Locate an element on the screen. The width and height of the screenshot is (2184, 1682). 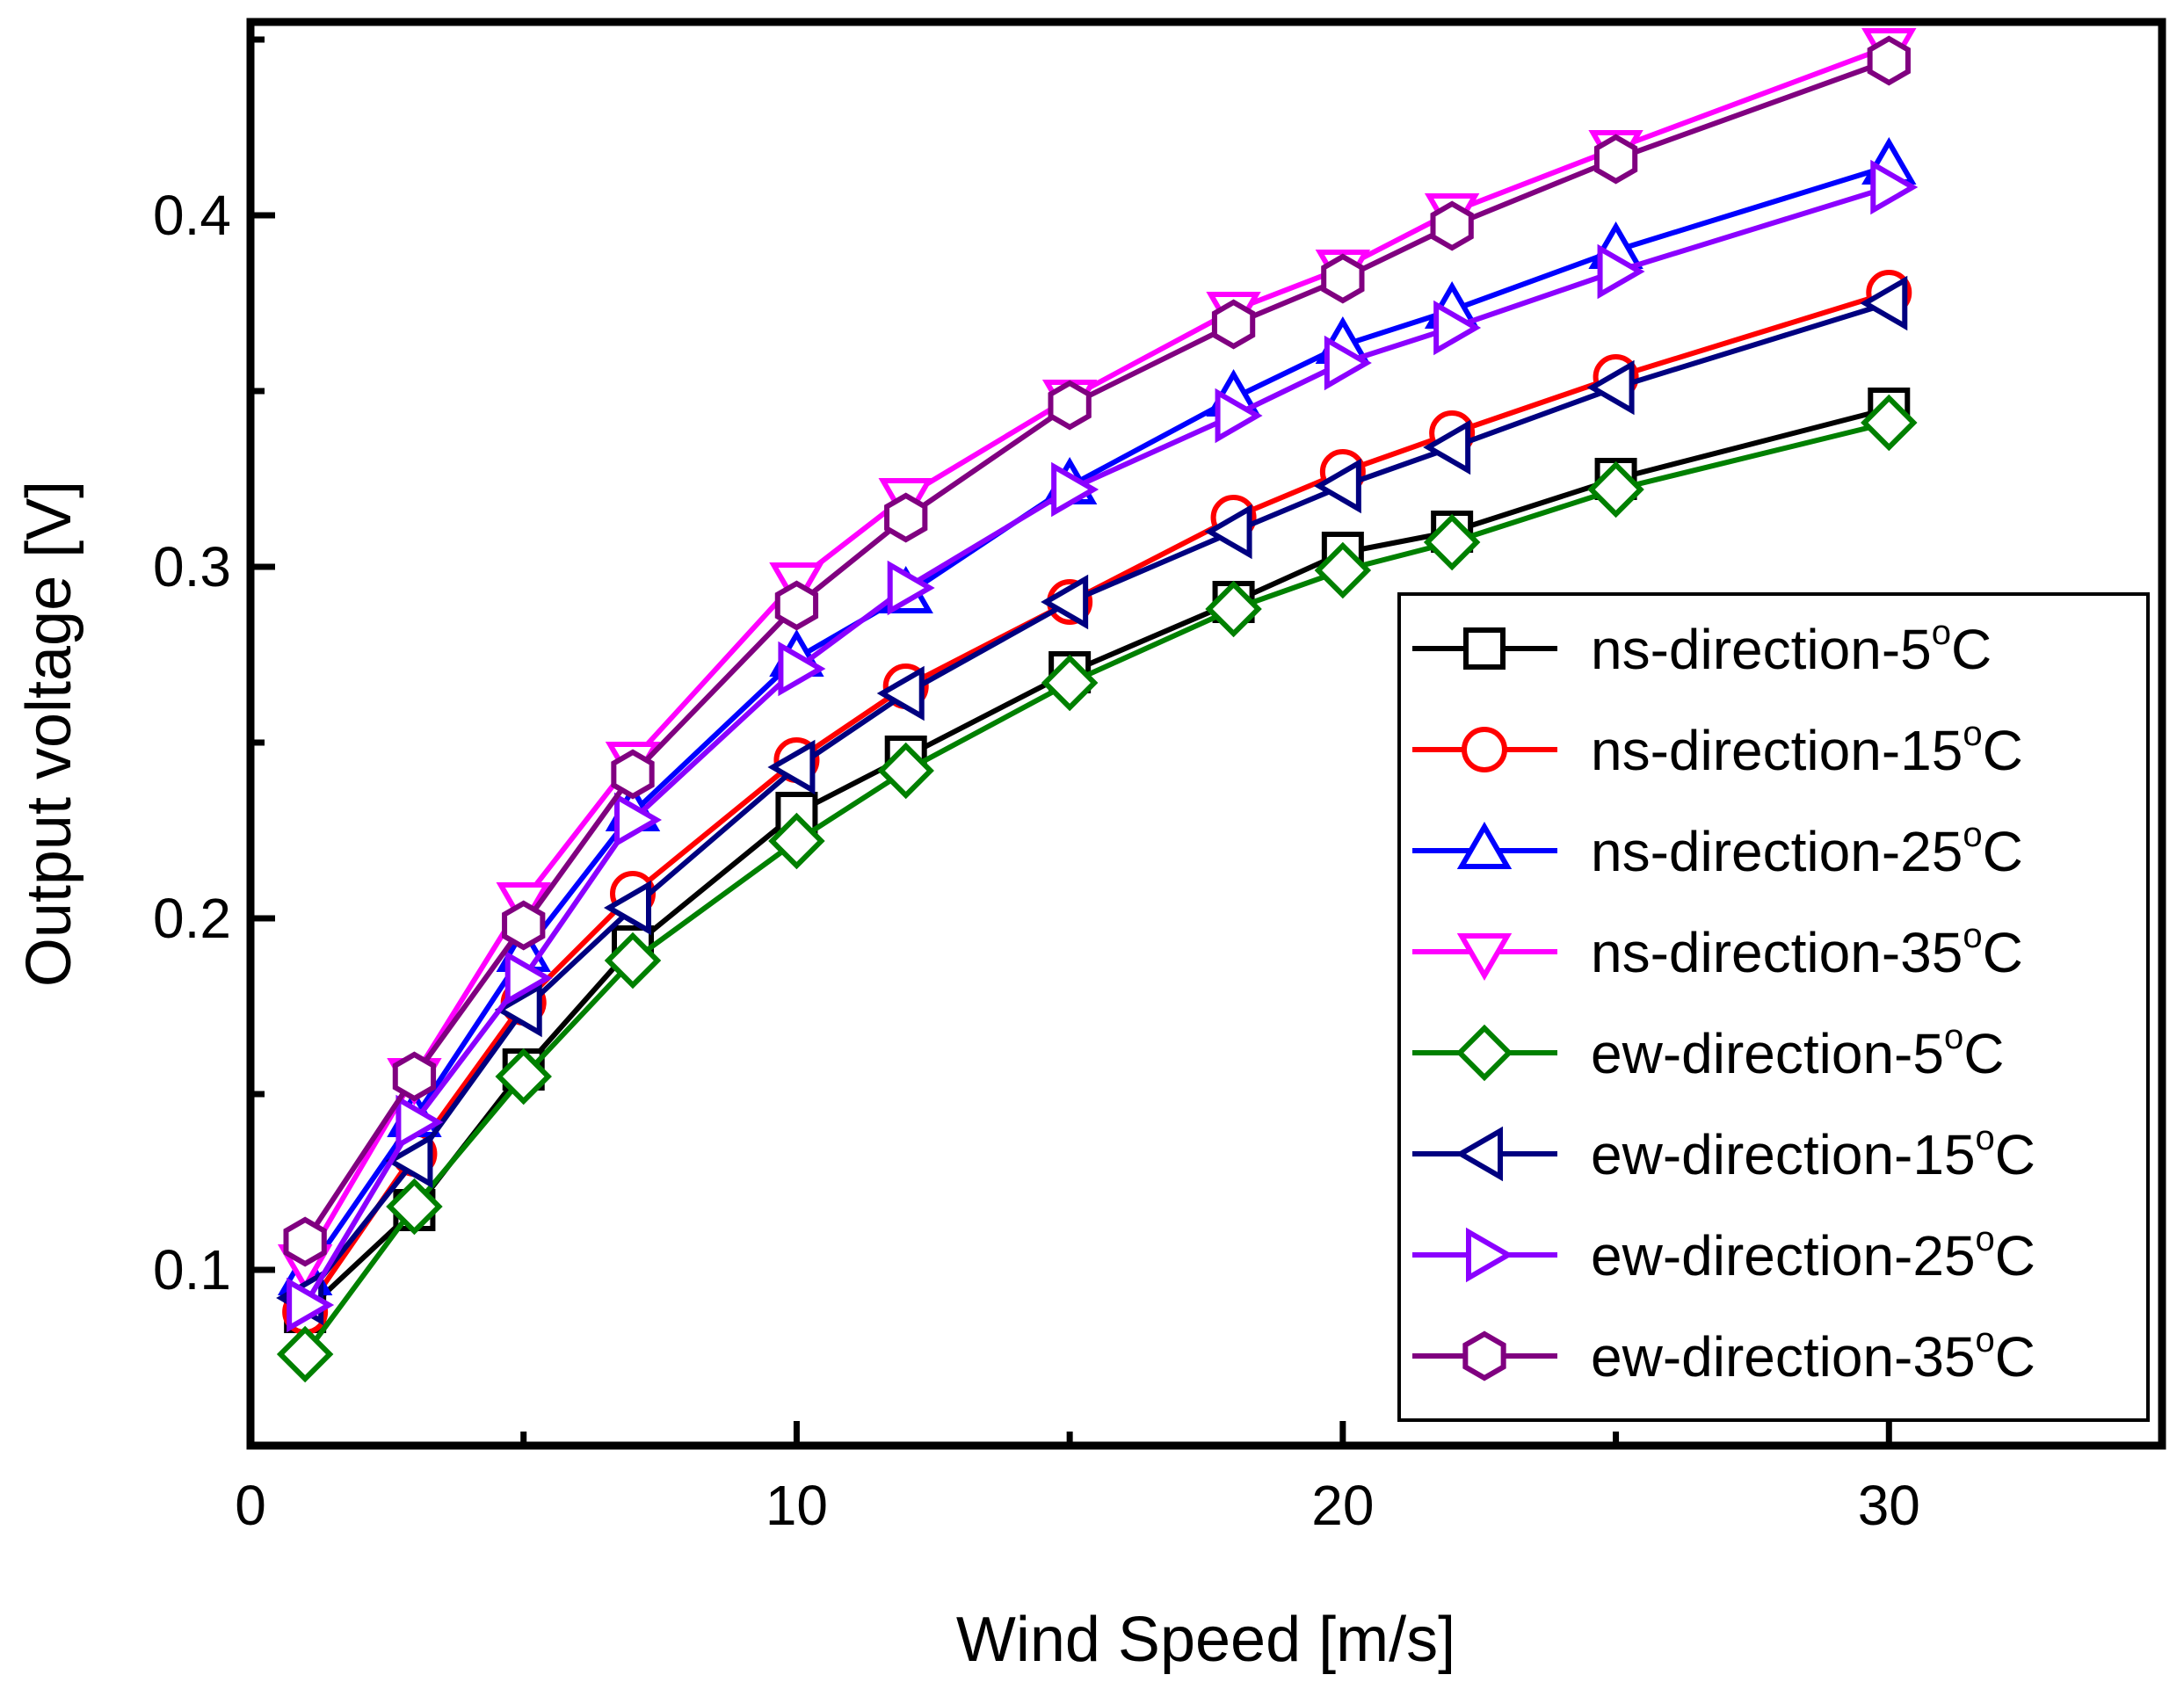
legend-entry-ew-direction-35: ew-direction-35oC is located at coordinates (1723, 1354).